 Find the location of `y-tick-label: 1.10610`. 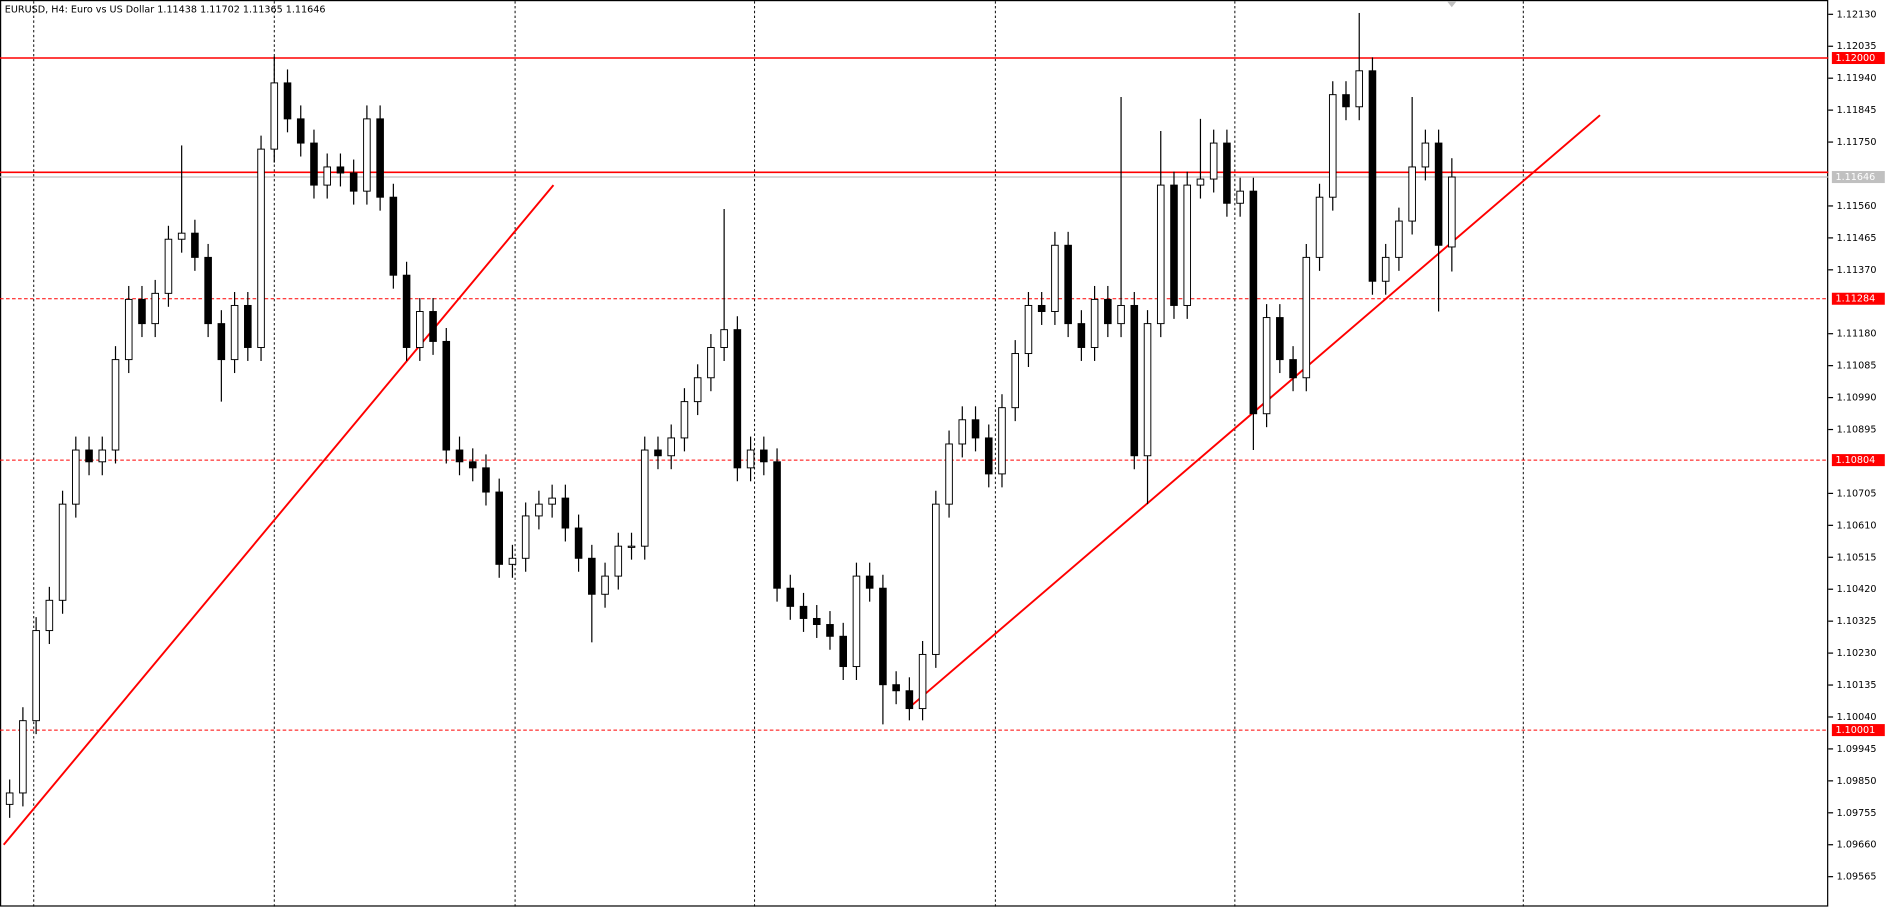

y-tick-label: 1.10610 is located at coordinates (1857, 525).